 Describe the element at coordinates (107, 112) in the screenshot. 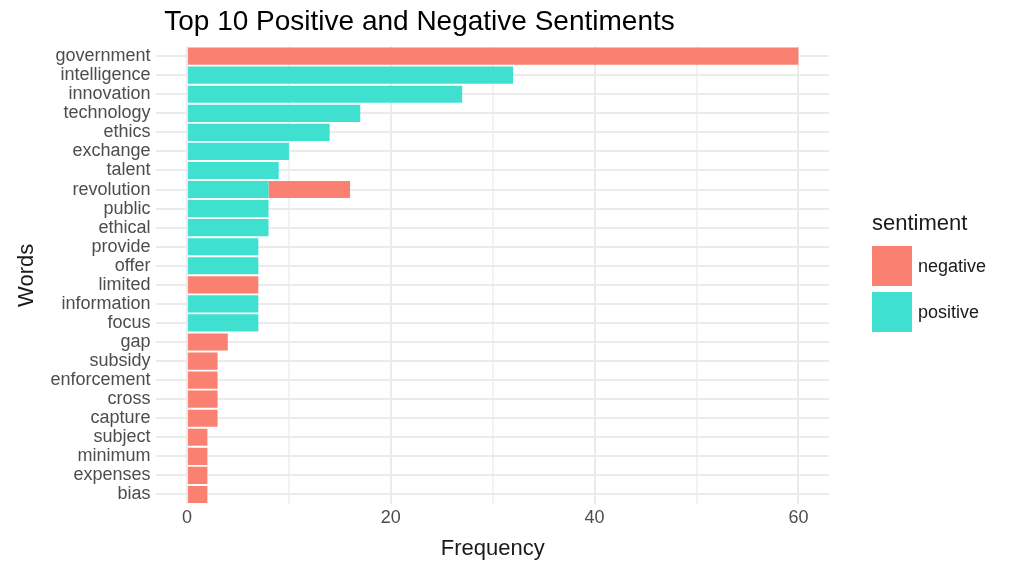

I see `y-tick-label: technology` at that location.